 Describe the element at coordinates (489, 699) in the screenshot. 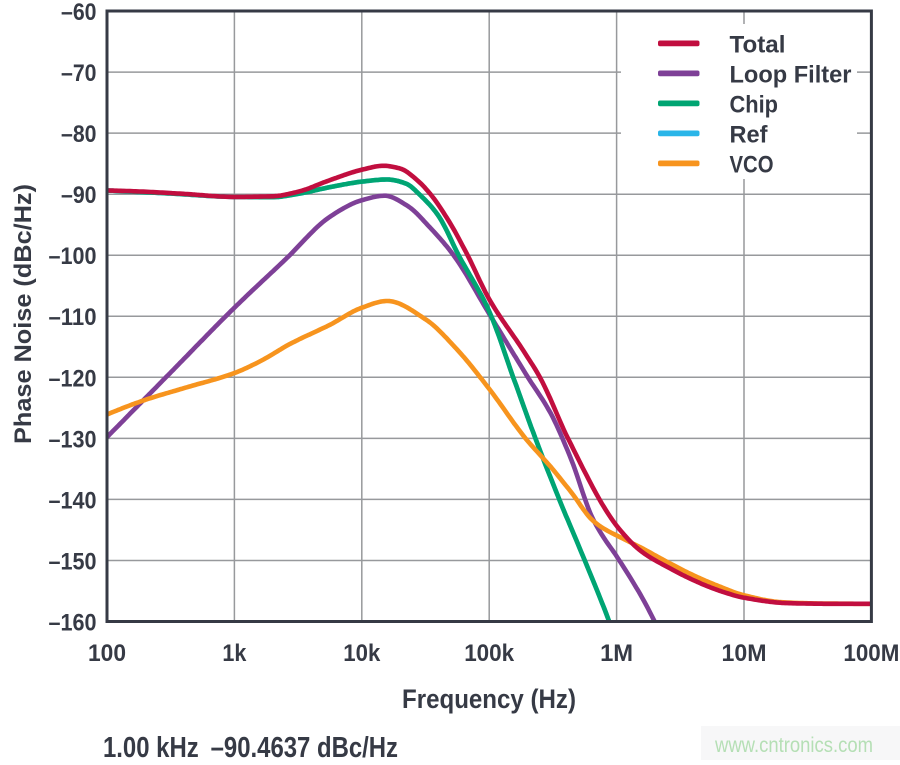

I see `svg-text: Frequency (Hz)` at that location.